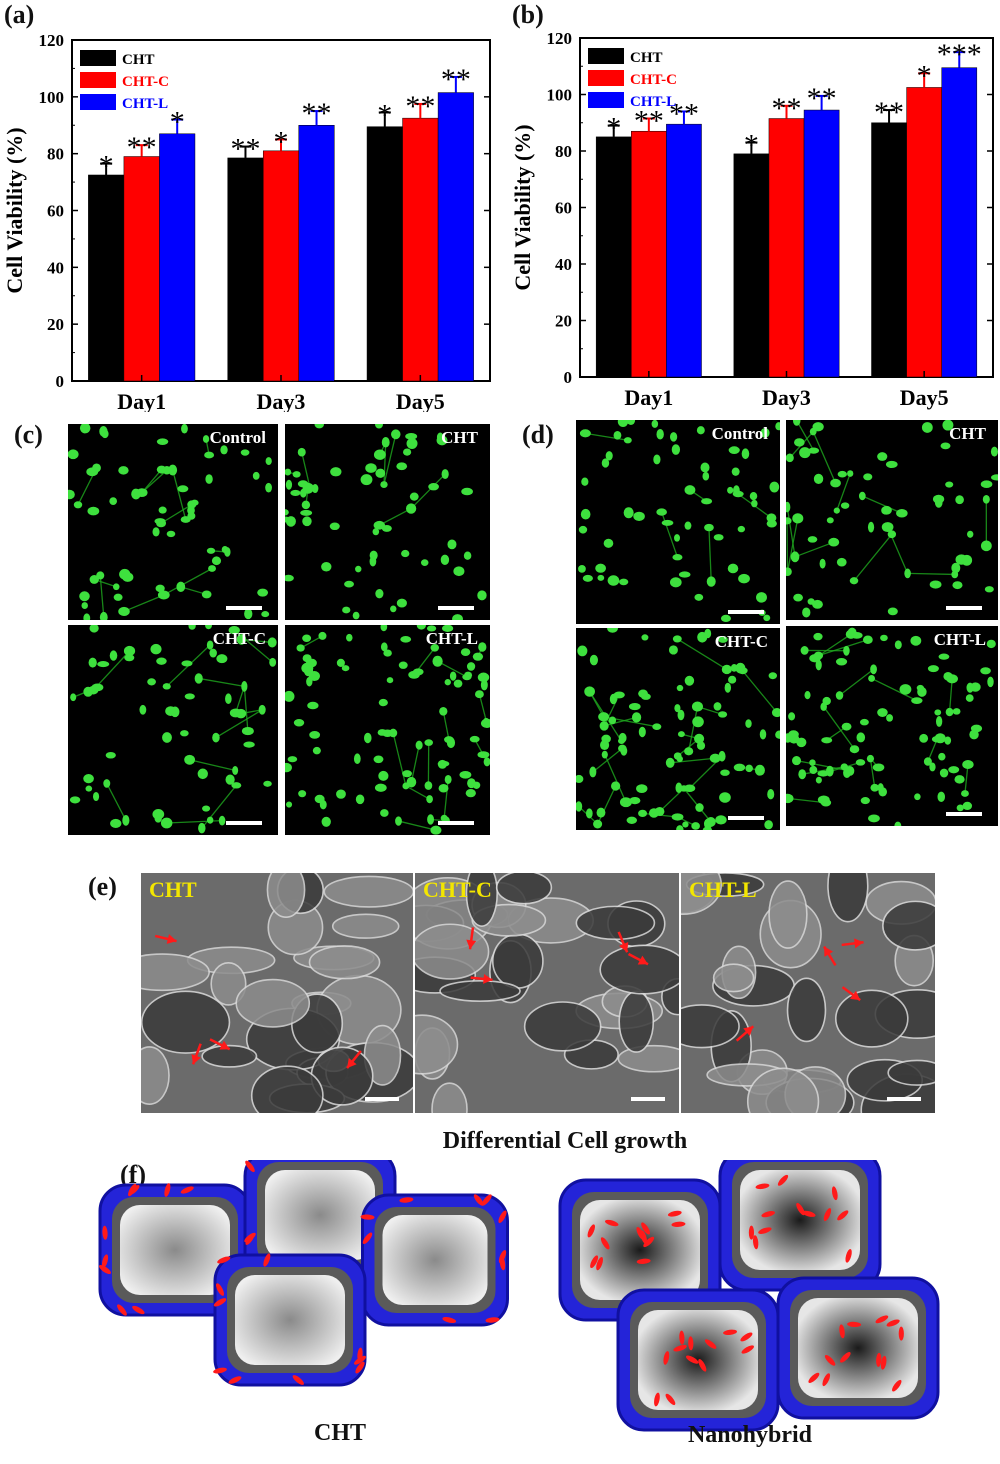  I want to click on fluorescence-d-cht-l: CHT-L, so click(892, 726).